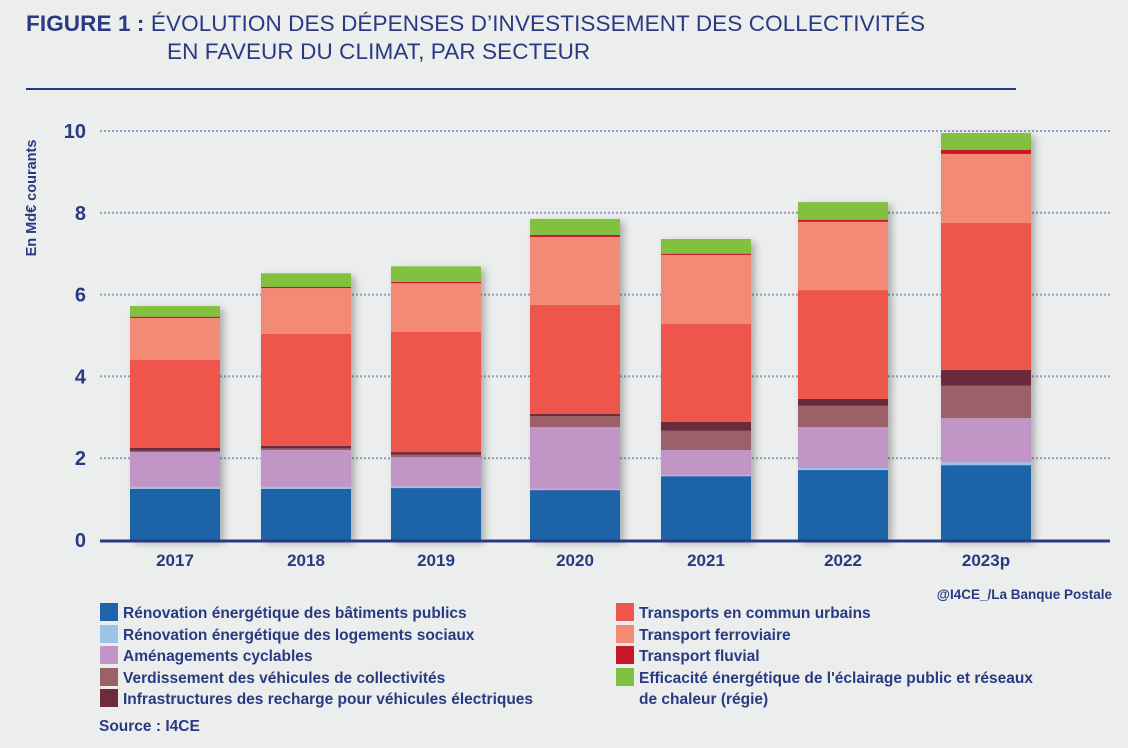 This screenshot has width=1128, height=748. I want to click on legend-item: Aménagements cyclables, so click(316, 657).